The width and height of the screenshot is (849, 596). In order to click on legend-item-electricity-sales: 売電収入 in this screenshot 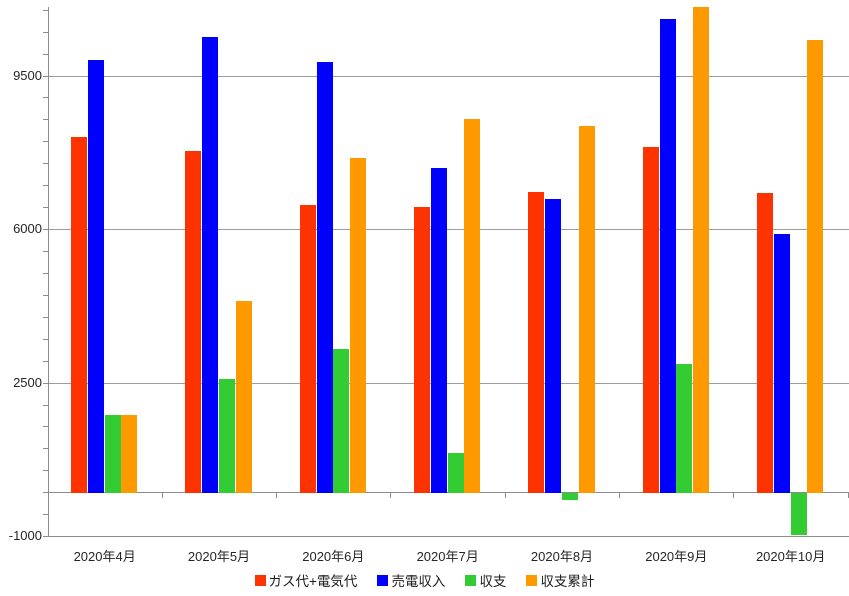, I will do `click(411, 580)`.